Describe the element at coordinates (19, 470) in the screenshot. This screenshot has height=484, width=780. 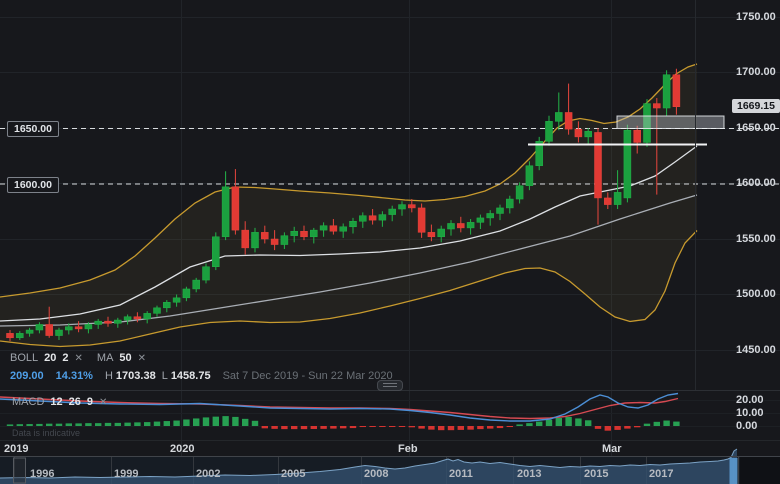
I see `navigator-handle` at that location.